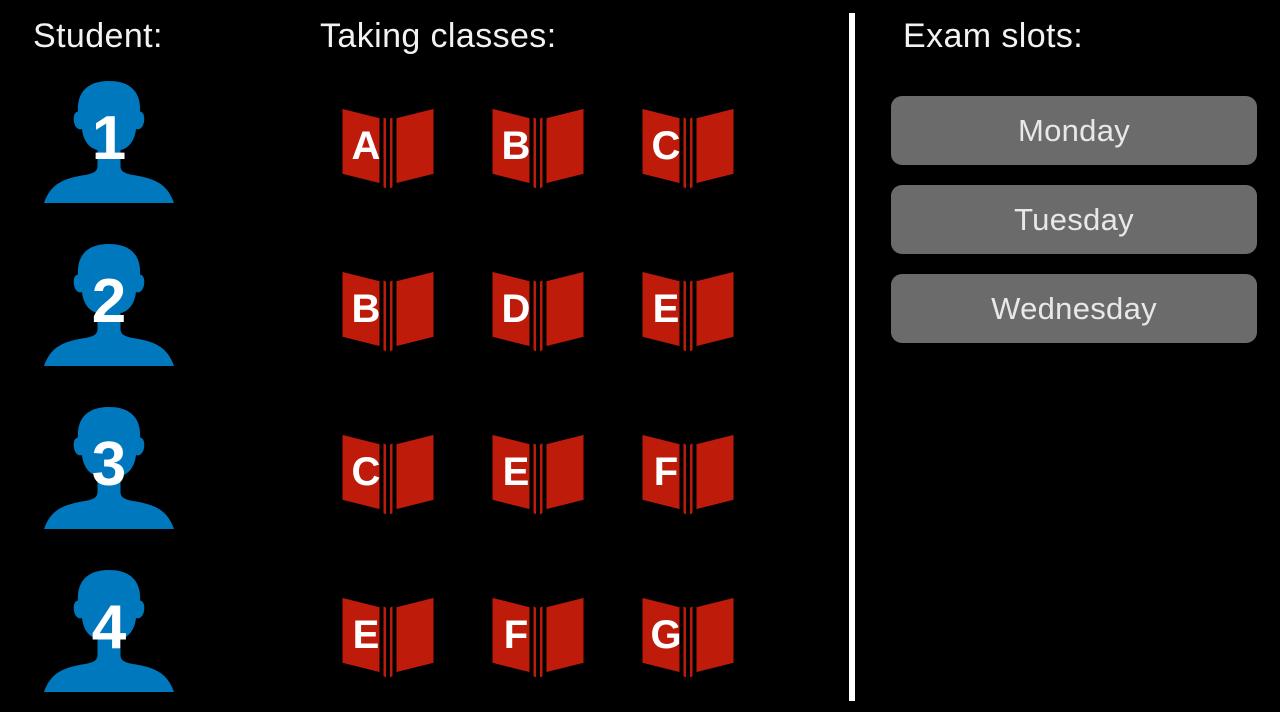 Image resolution: width=1280 pixels, height=712 pixels. What do you see at coordinates (852, 357) in the screenshot?
I see `vertical-divider` at bounding box center [852, 357].